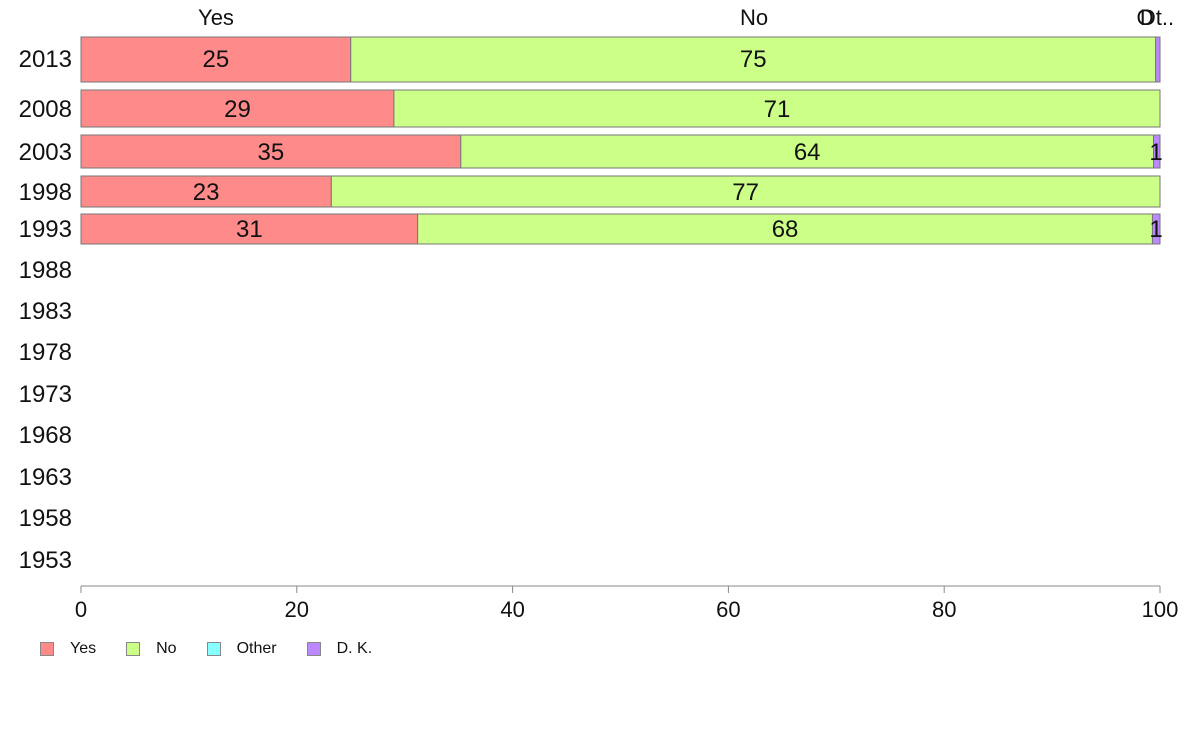 The width and height of the screenshot is (1188, 736). I want to click on x-tick-label: 80, so click(944, 609).